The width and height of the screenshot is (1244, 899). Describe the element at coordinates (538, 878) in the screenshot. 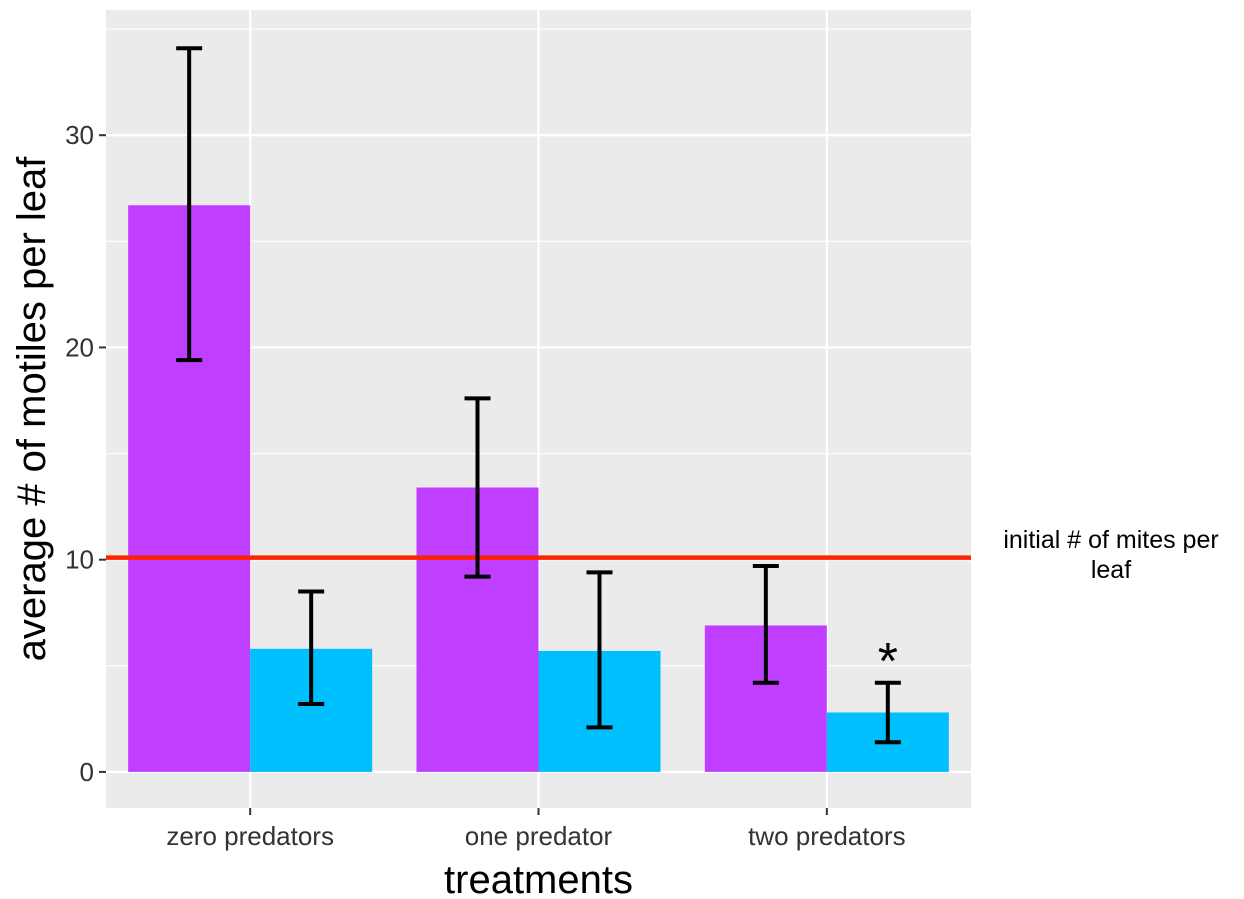

I see `x-axis-title: treatments` at that location.